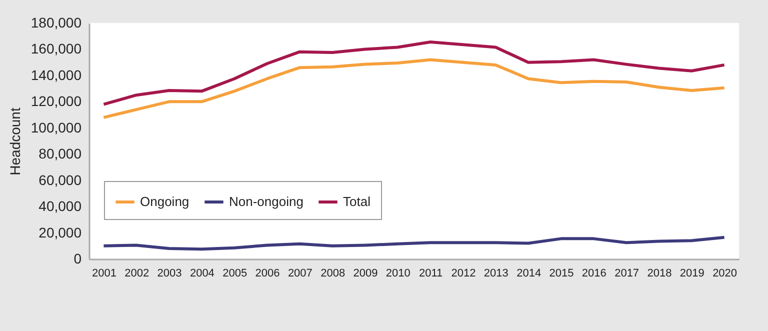  I want to click on y-tick-label: 20,000, so click(60, 232).